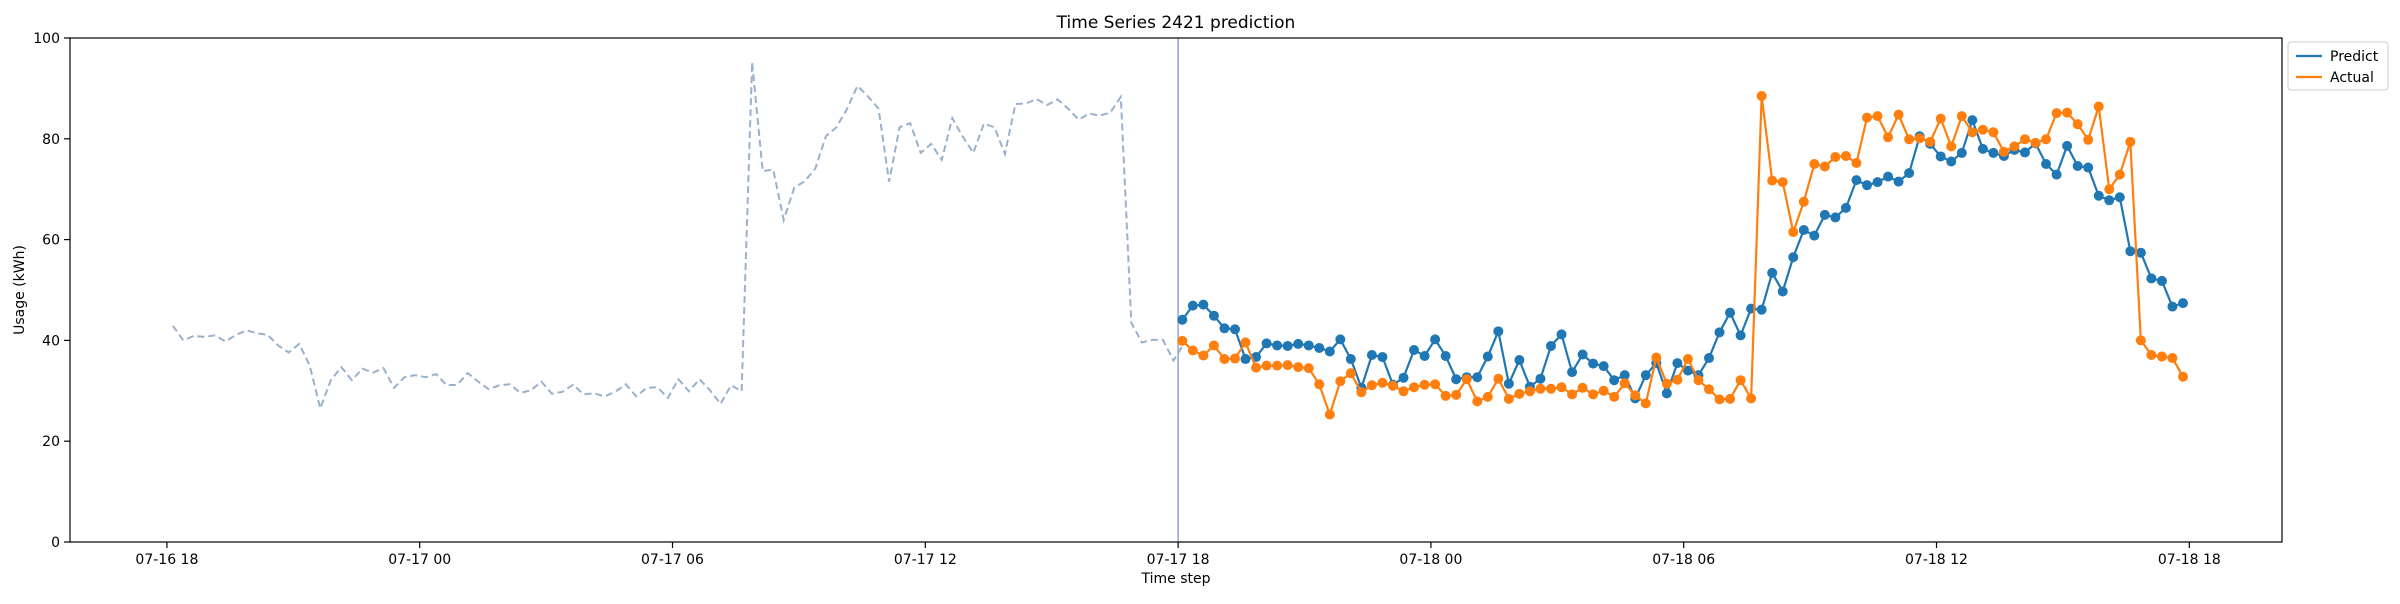 The height and width of the screenshot is (604, 2400). I want to click on x-tick-label: 07-18 00, so click(1430, 560).